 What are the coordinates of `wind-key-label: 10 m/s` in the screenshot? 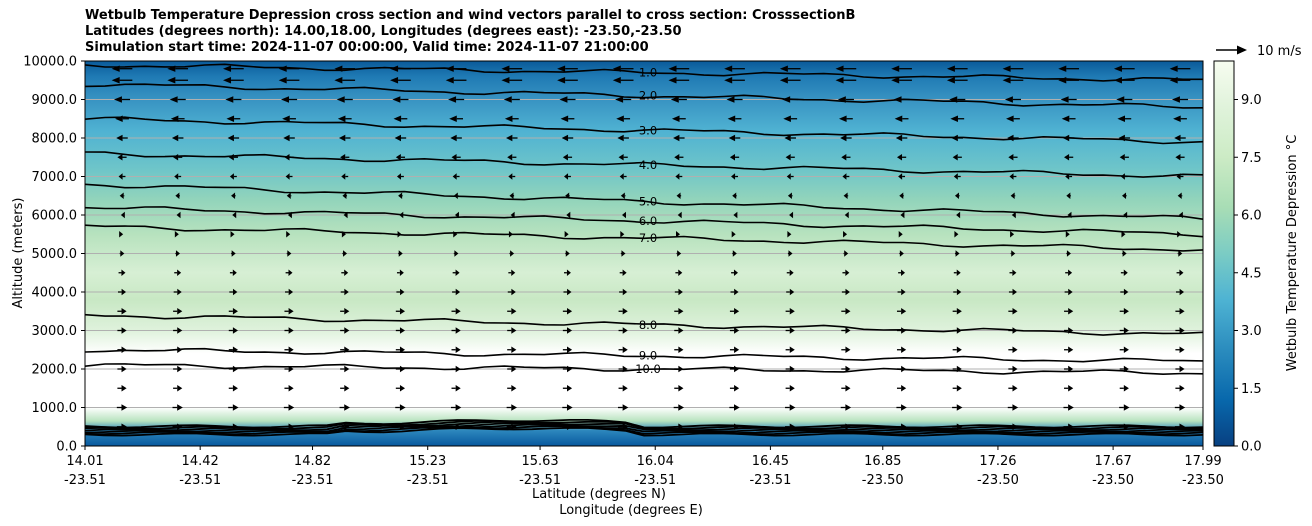 It's located at (1279, 51).